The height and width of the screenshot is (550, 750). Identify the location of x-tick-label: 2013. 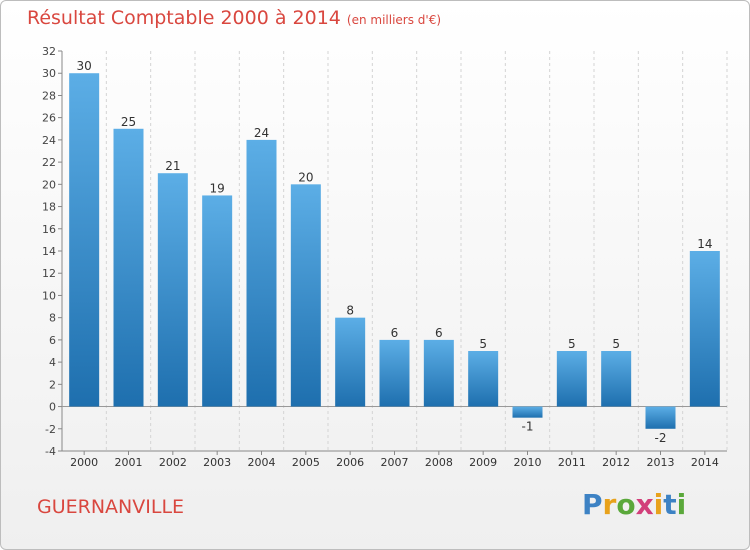
(661, 462).